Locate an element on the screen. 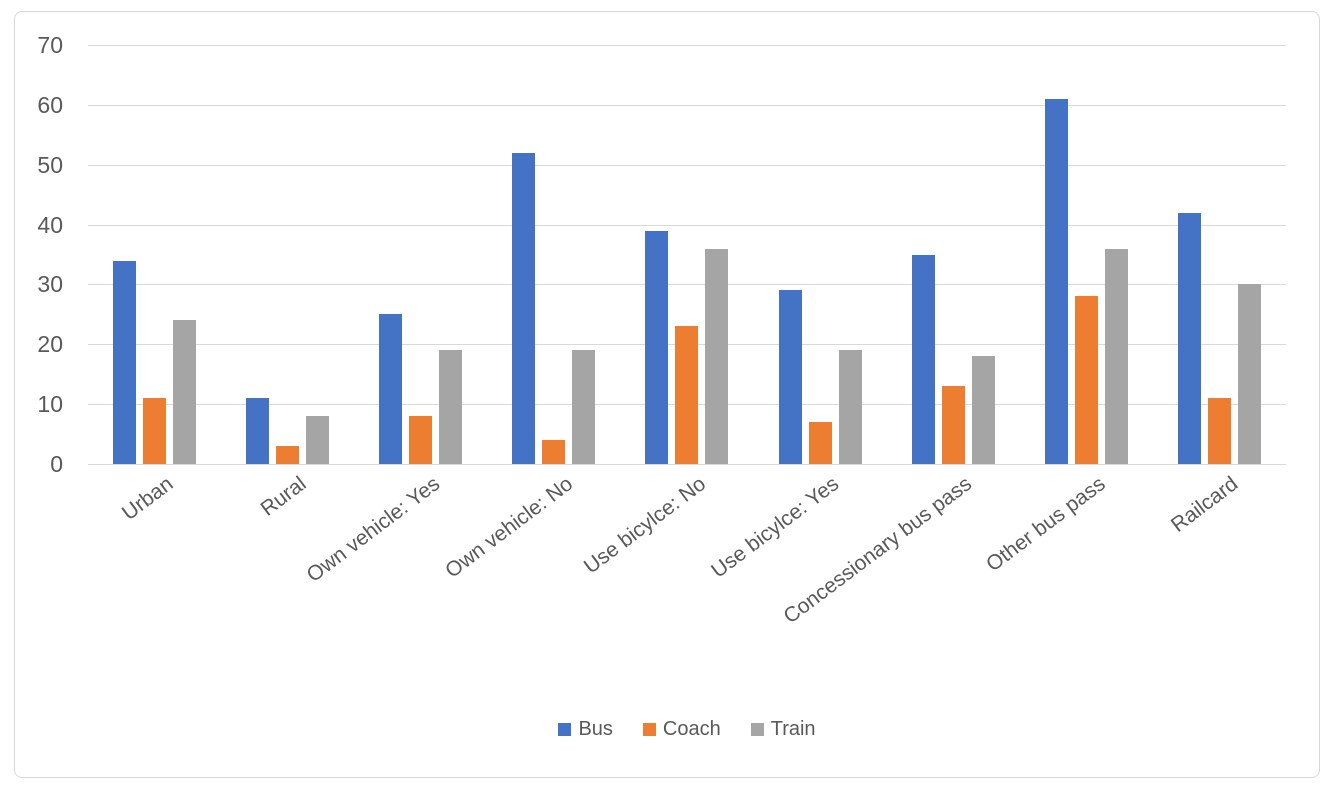 The height and width of the screenshot is (786, 1334). legend-label-train: Train is located at coordinates (793, 729).